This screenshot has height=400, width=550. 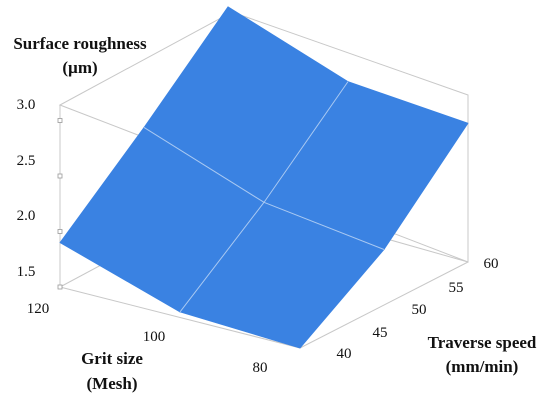 I want to click on floor-edge-grit, so click(x=180, y=317).